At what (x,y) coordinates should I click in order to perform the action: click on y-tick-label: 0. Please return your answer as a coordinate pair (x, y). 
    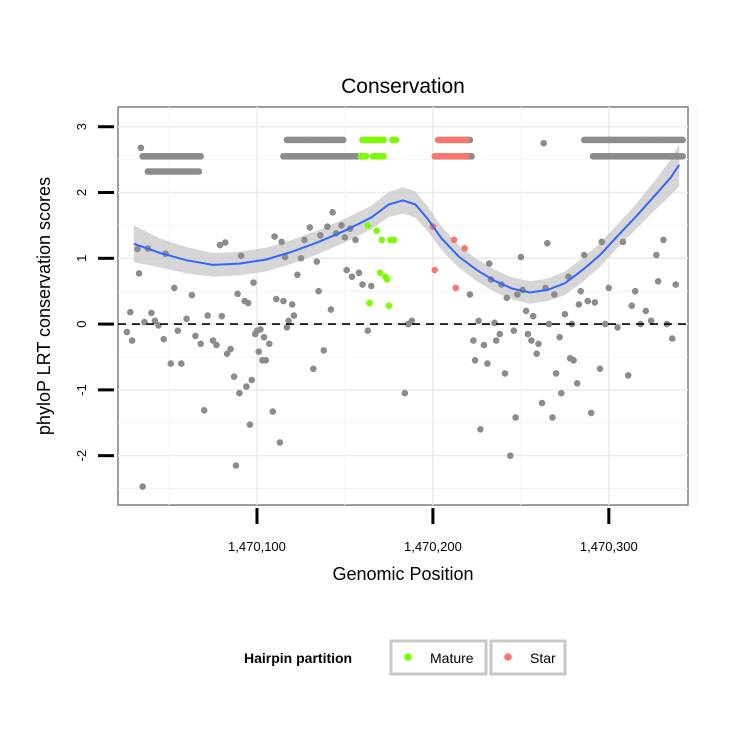
    Looking at the image, I should click on (81, 323).